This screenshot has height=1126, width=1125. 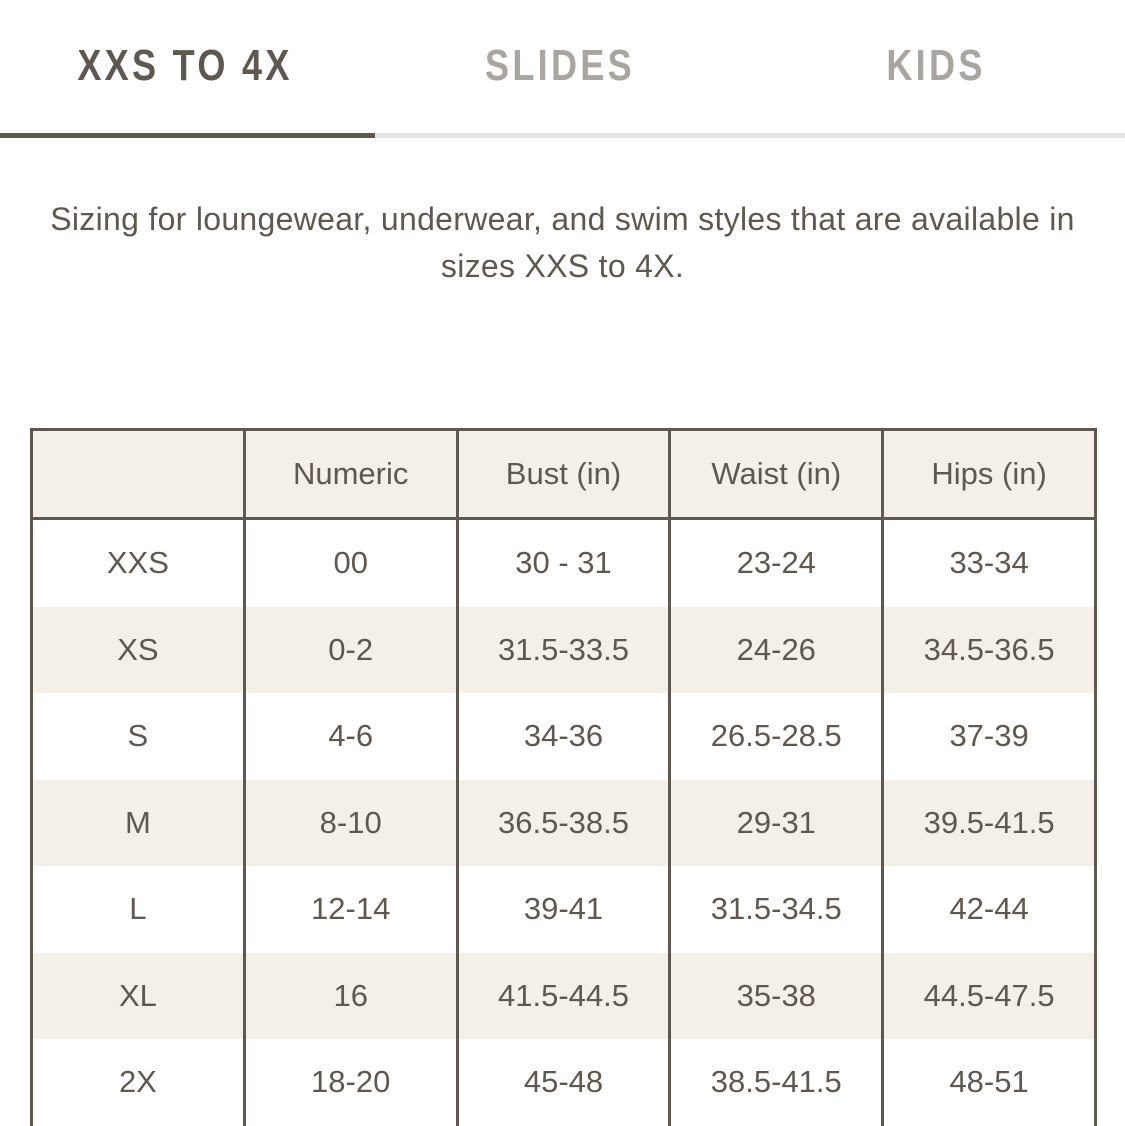 I want to click on table-cell: 00, so click(x=350, y=562).